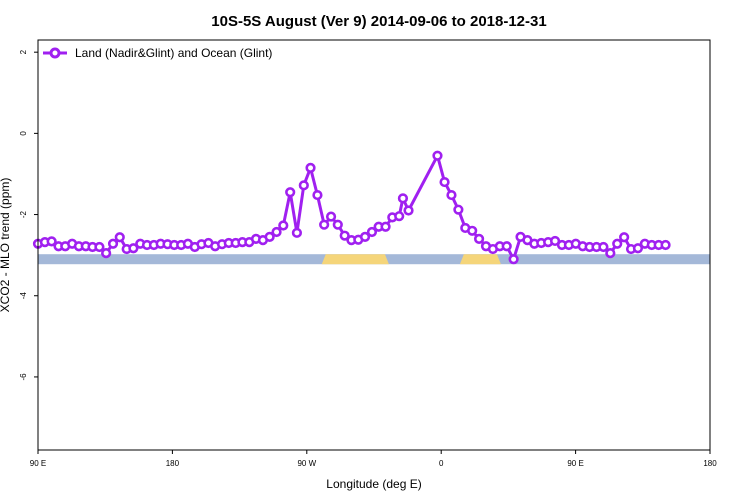 The image size is (750, 500). Describe the element at coordinates (306, 463) in the screenshot. I see `x-tick-label: 90 W` at that location.